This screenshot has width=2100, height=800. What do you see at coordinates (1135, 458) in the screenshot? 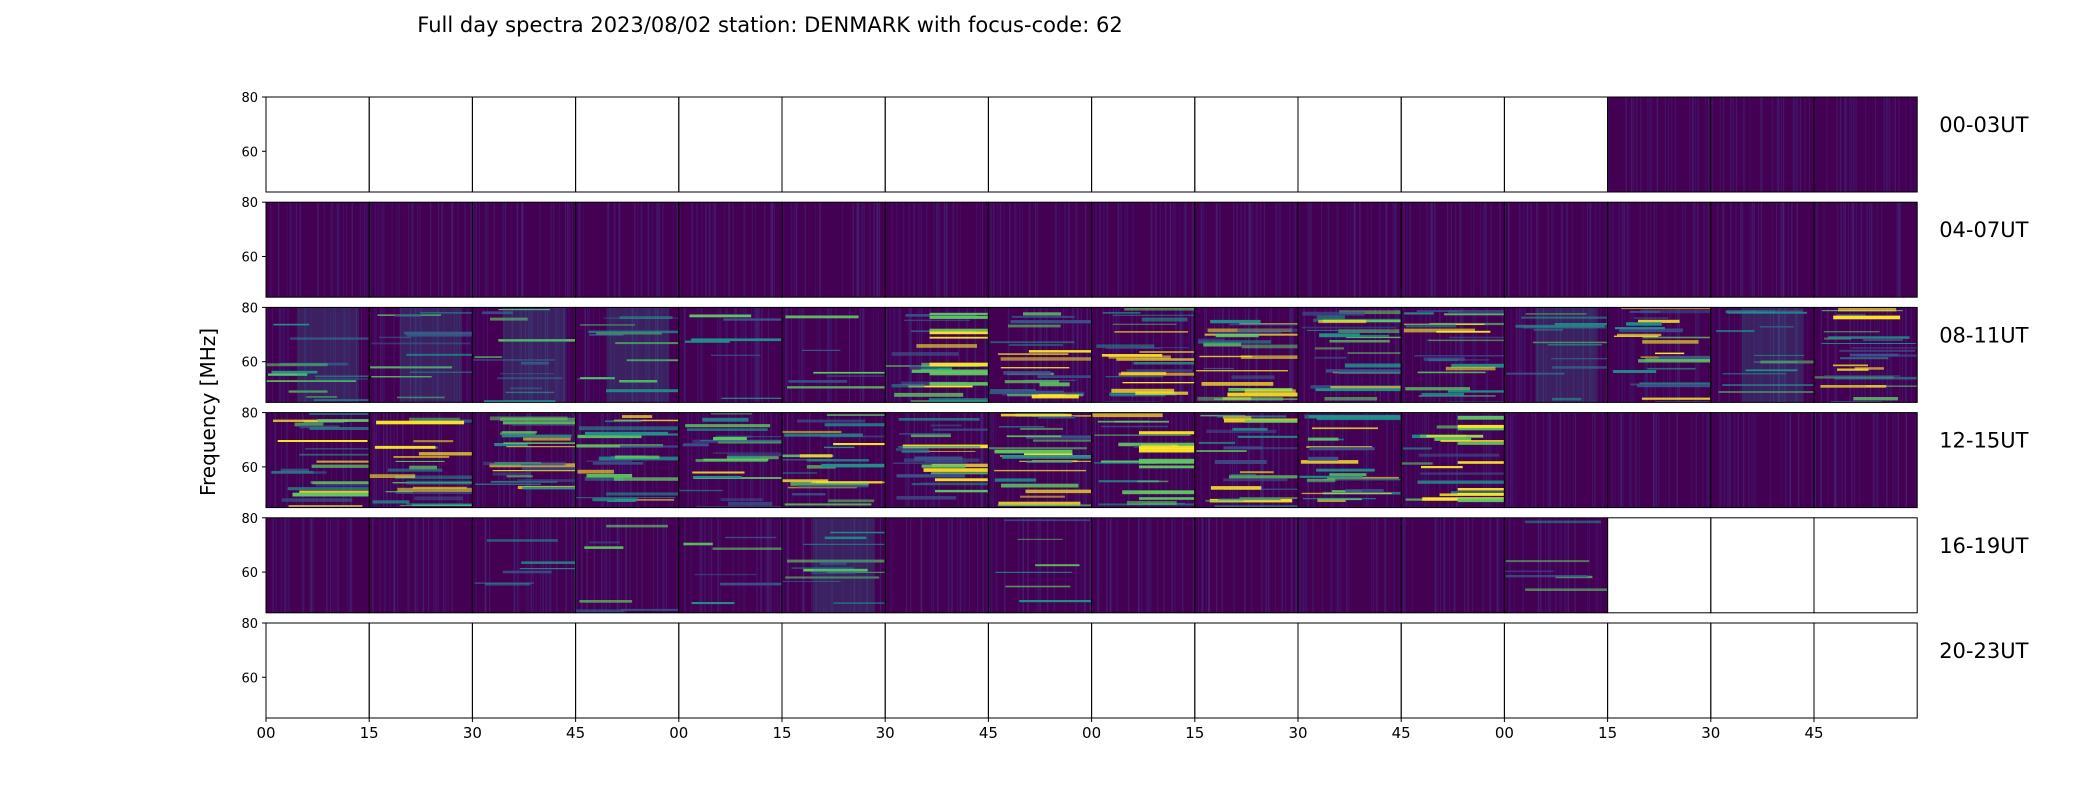
I see `spectra-row-12-15ut: 80 60 12-15UT` at bounding box center [1135, 458].